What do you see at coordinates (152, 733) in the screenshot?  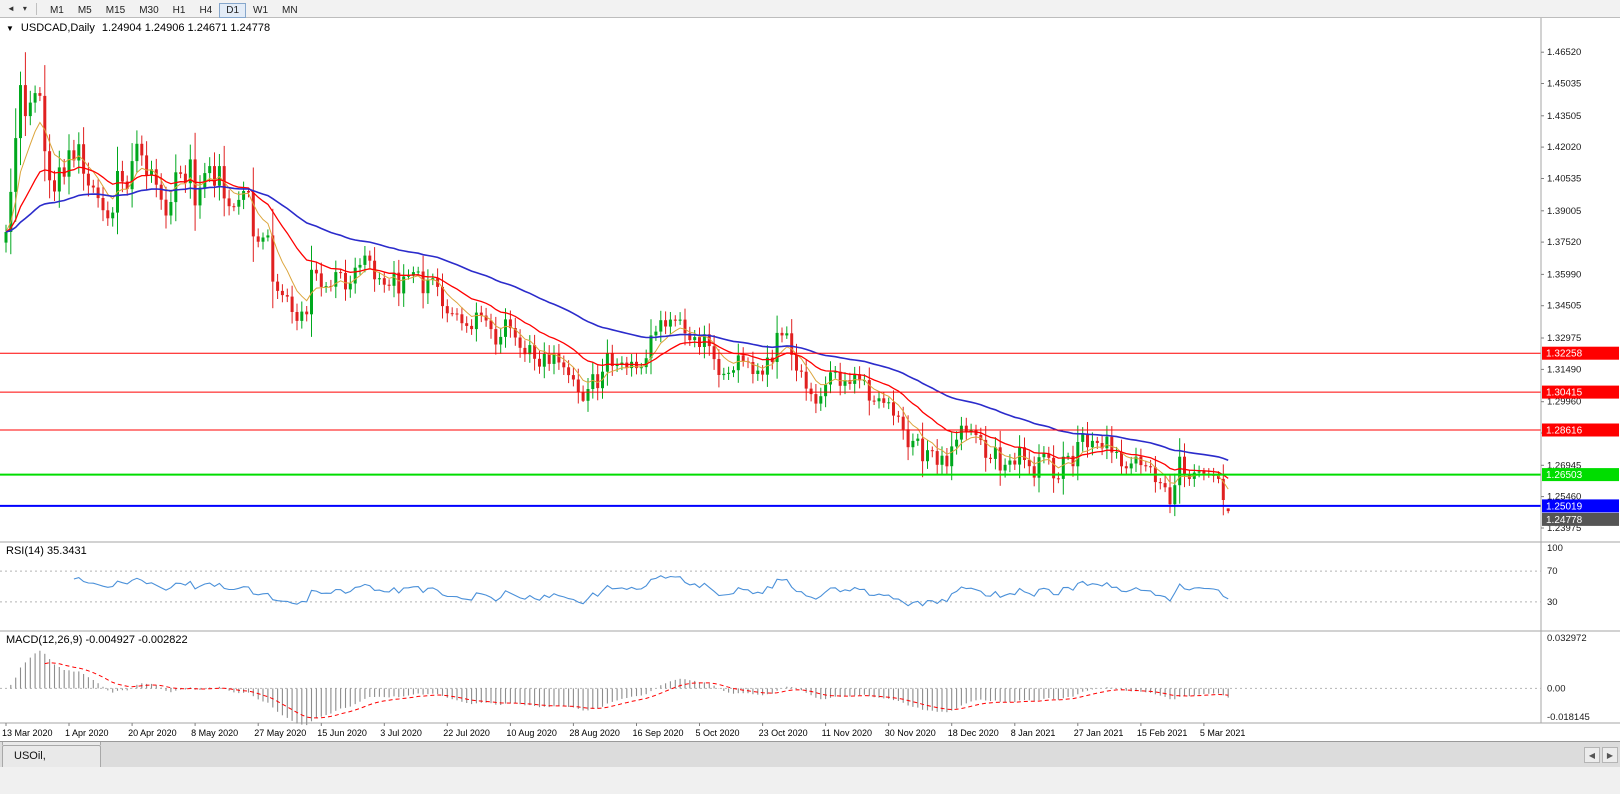 I see `svg-text: 20 Apr 2020` at bounding box center [152, 733].